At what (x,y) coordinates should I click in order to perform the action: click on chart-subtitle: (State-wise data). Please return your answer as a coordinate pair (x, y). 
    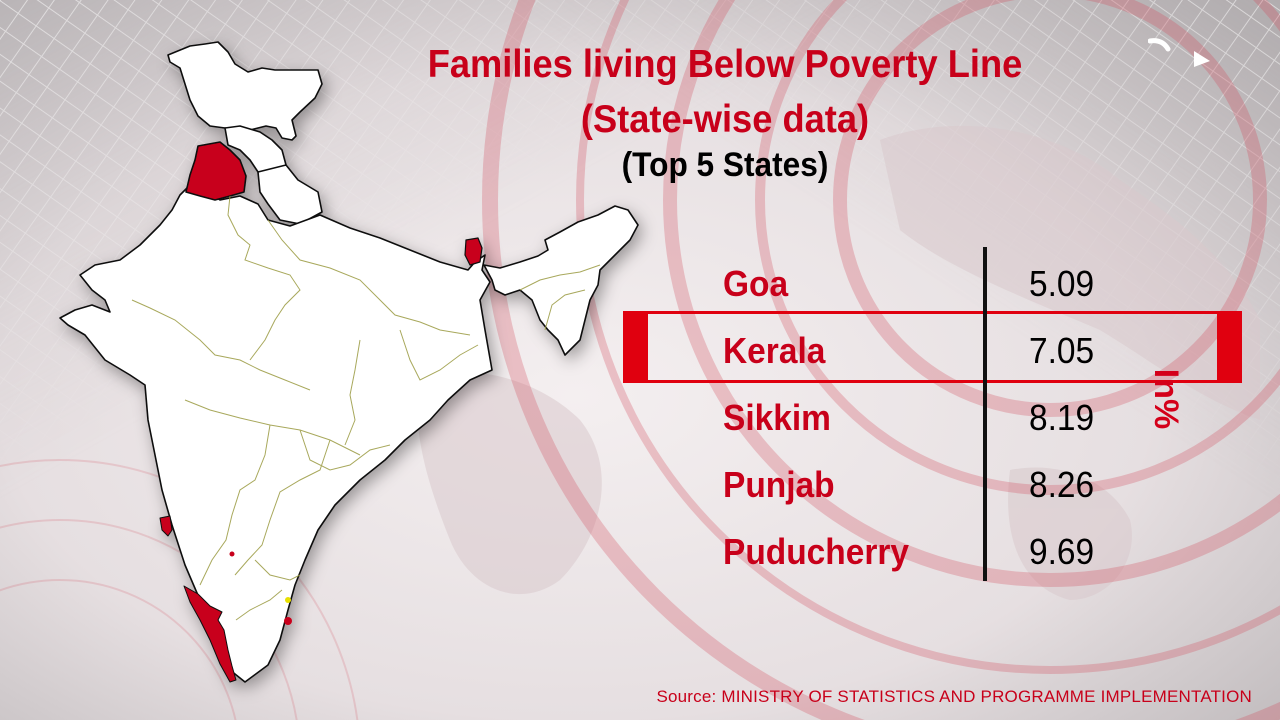
    Looking at the image, I should click on (725, 119).